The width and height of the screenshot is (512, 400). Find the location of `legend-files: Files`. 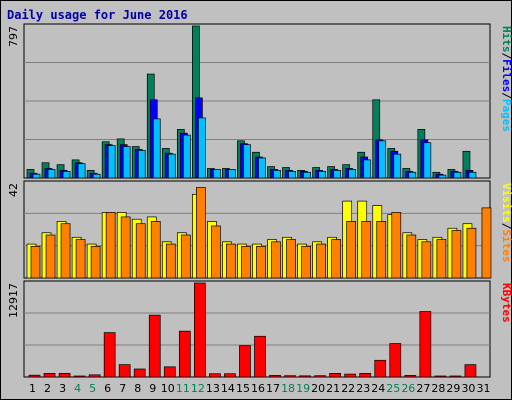

legend-files: Files is located at coordinates (506, 75).